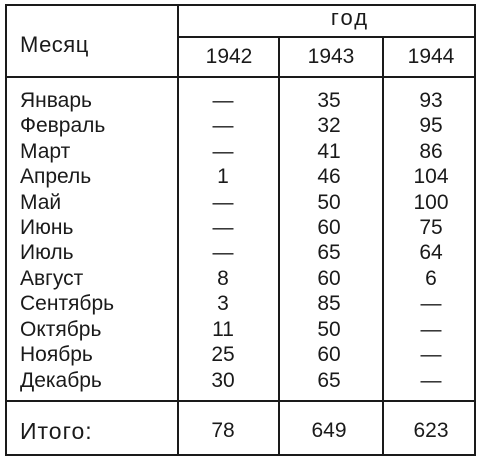 The height and width of the screenshot is (461, 481). What do you see at coordinates (61, 380) in the screenshot?
I see `month-cell: Декабрь` at bounding box center [61, 380].